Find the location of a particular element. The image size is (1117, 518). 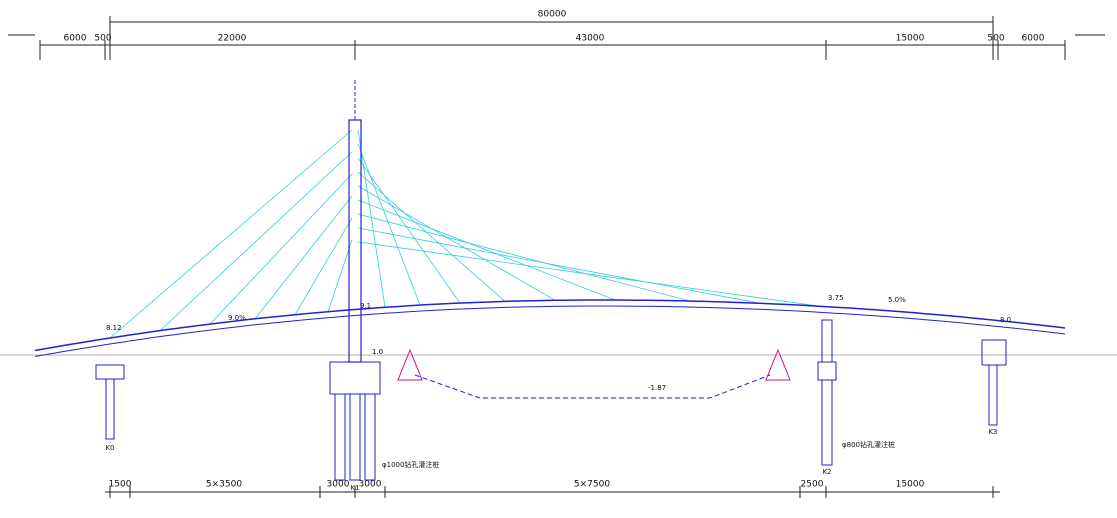

dim-label: 2500 is located at coordinates (812, 485).